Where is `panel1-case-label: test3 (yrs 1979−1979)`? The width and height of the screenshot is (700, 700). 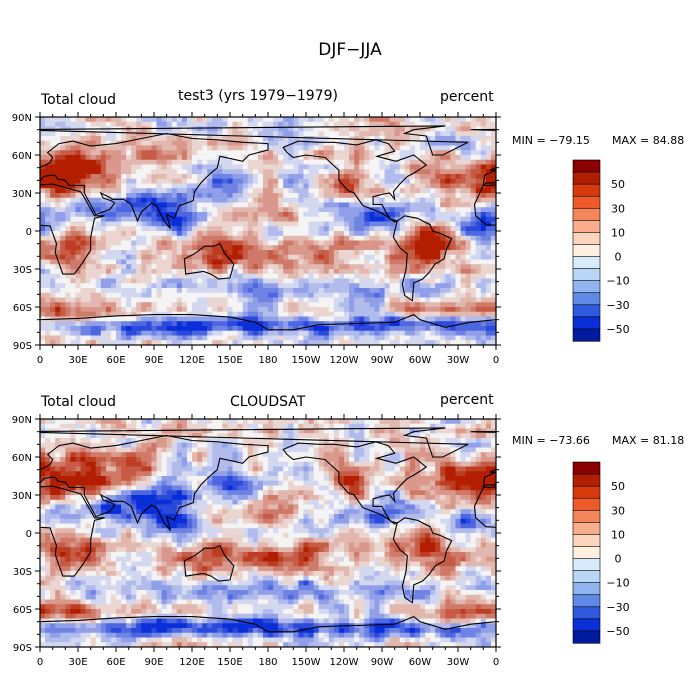 panel1-case-label: test3 (yrs 1979−1979) is located at coordinates (258, 96).